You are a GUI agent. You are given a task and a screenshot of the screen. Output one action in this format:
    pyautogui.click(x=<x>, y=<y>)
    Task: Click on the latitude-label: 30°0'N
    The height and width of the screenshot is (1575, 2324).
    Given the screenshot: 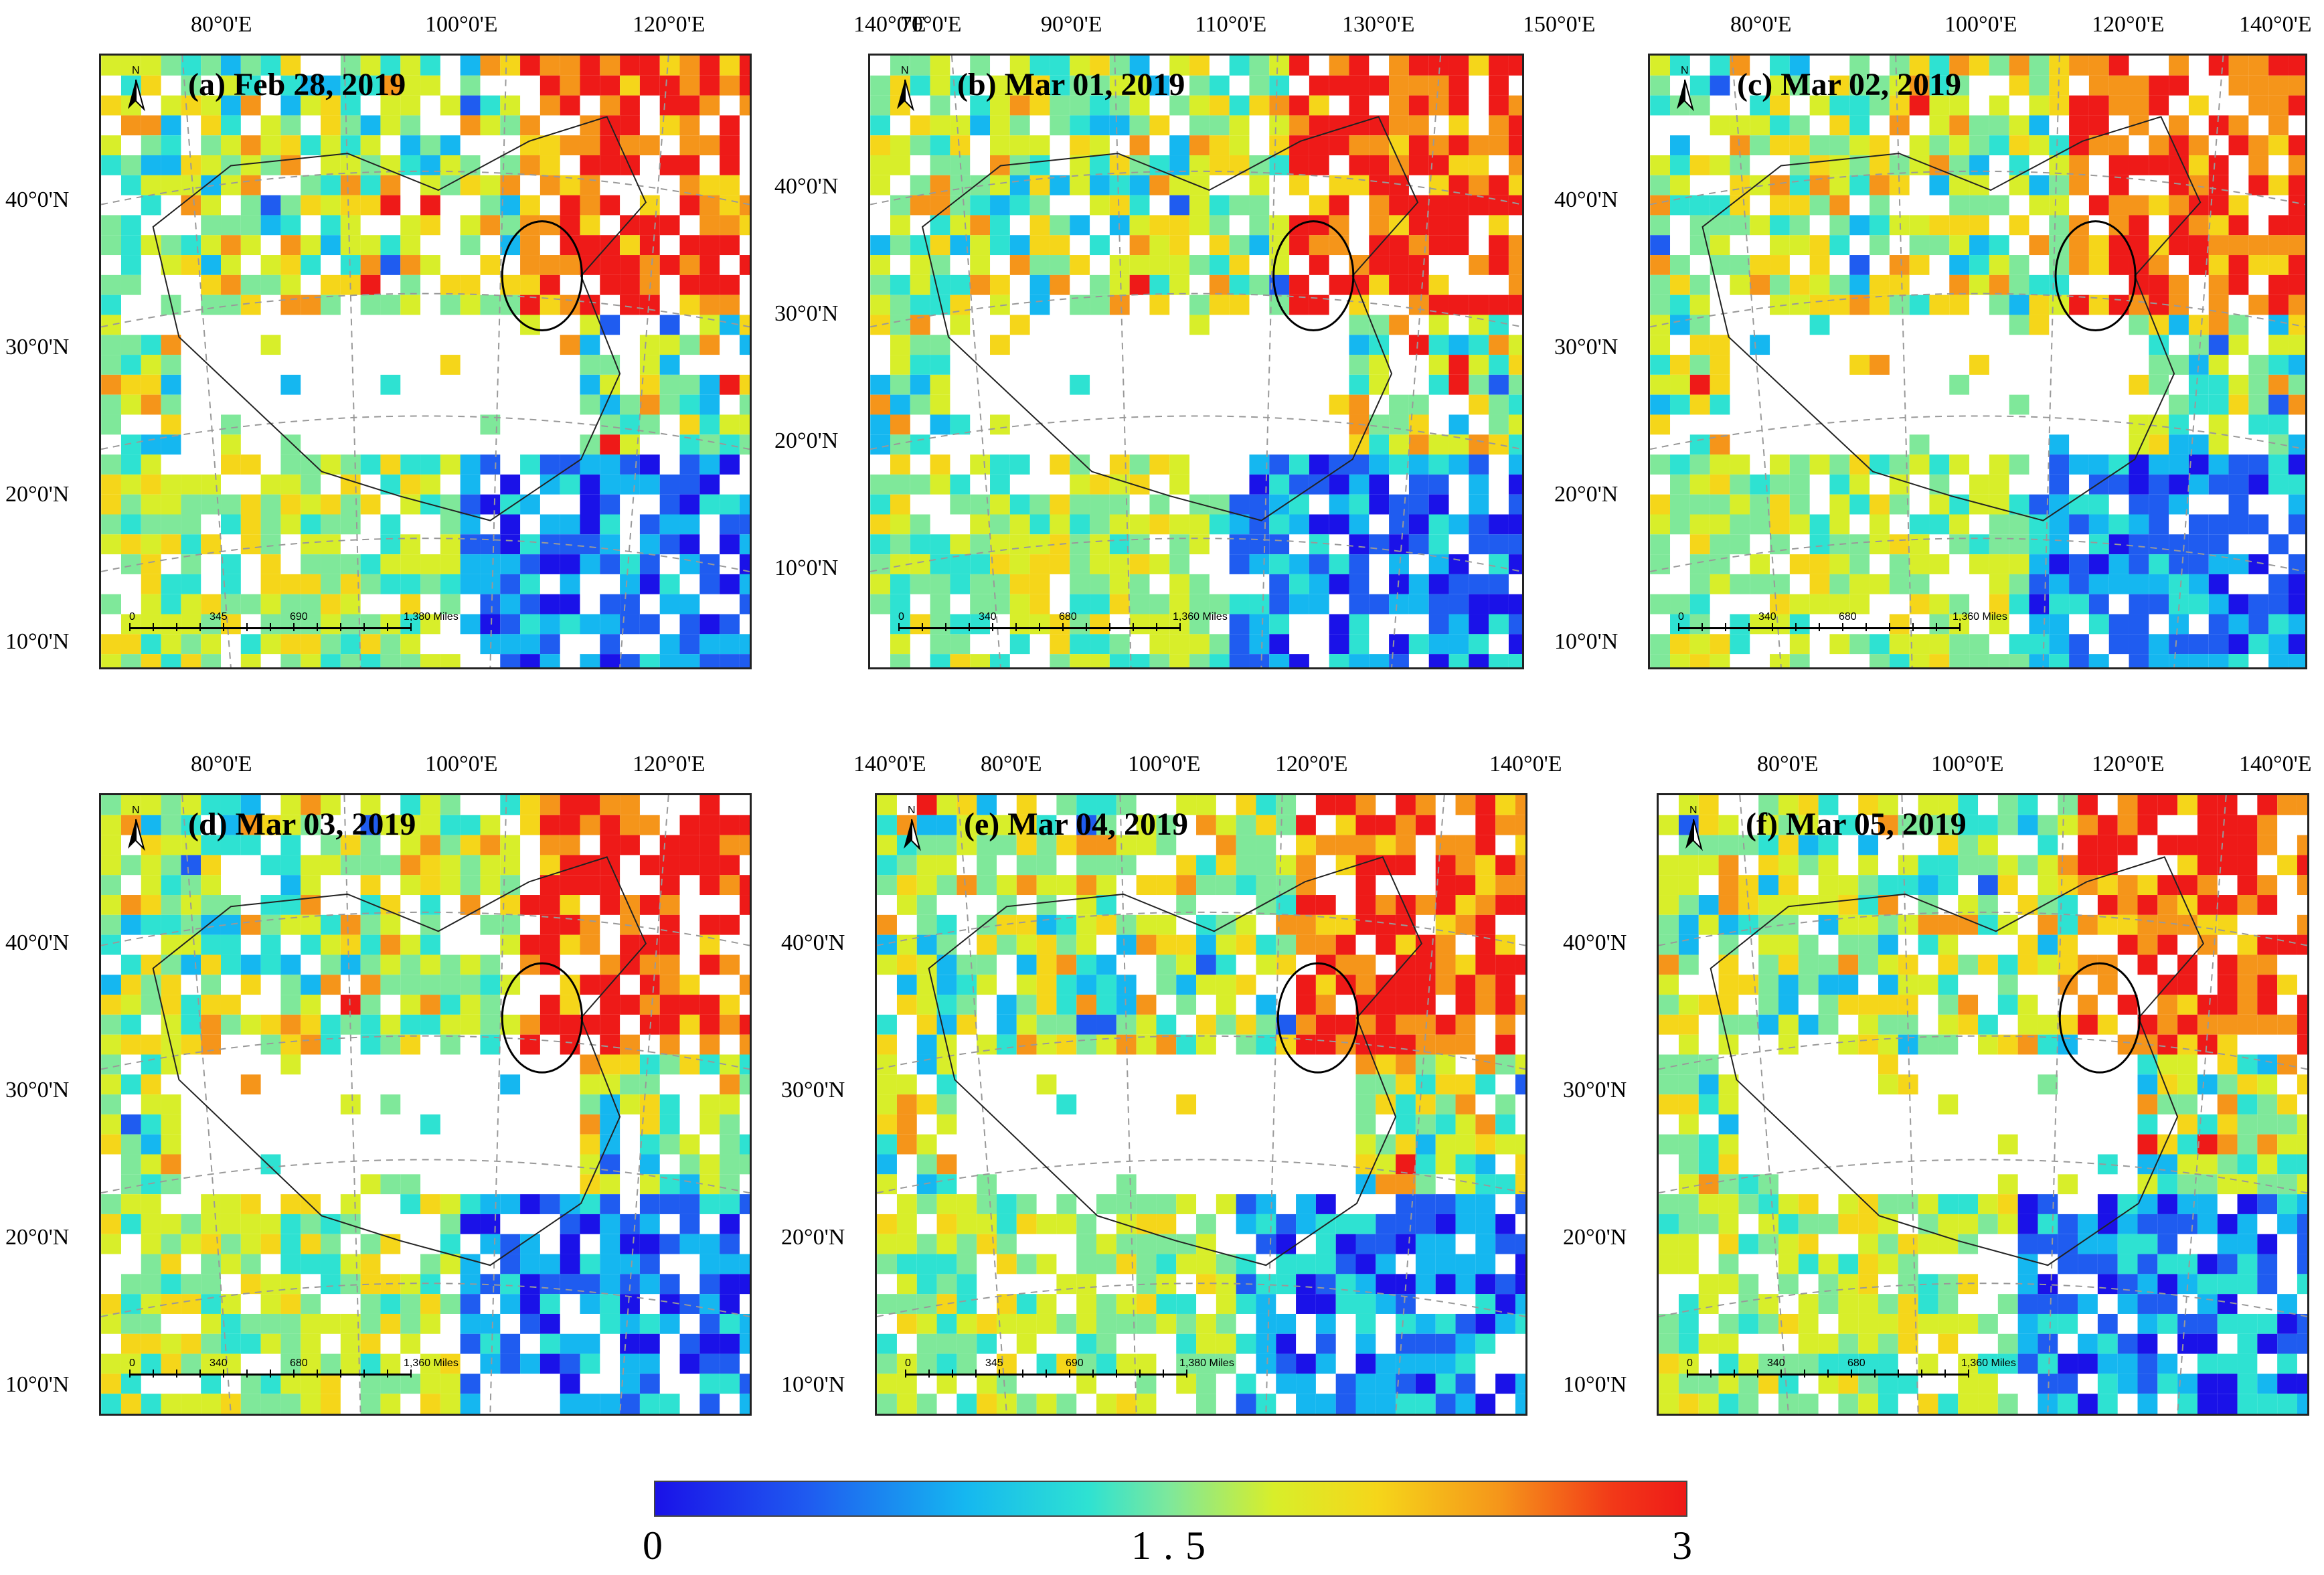 What is the action you would take?
    pyautogui.click(x=1586, y=347)
    